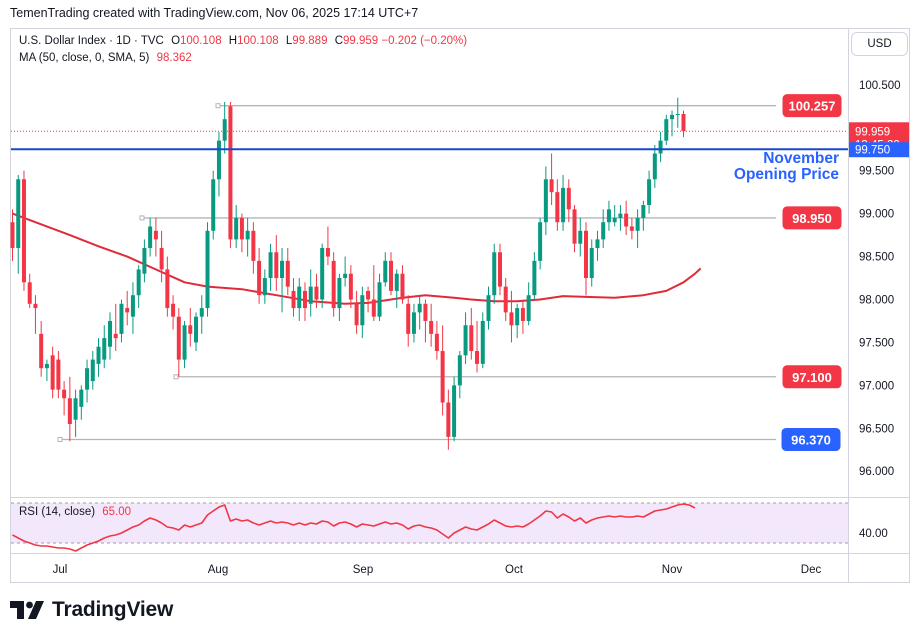 This screenshot has height=643, width=923. What do you see at coordinates (363, 570) in the screenshot?
I see `time-axis-tick: Sep` at bounding box center [363, 570].